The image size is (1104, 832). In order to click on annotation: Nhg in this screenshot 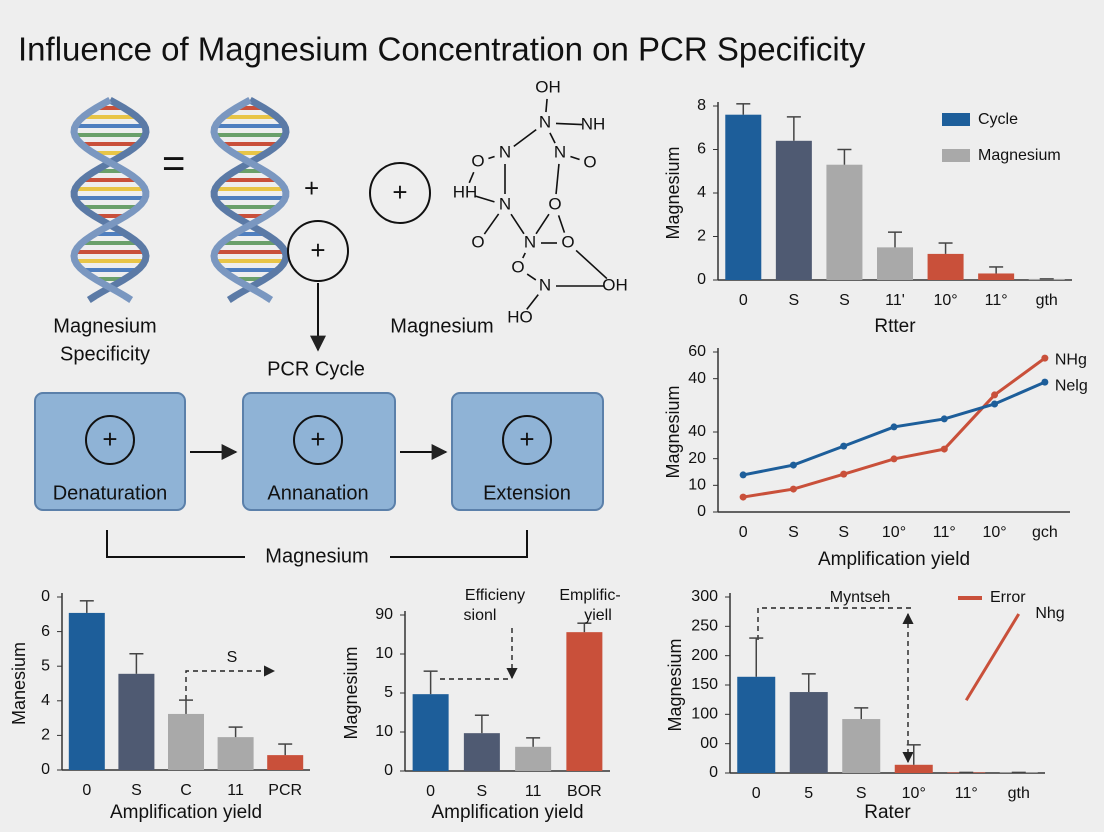, I will do `click(1049, 613)`.